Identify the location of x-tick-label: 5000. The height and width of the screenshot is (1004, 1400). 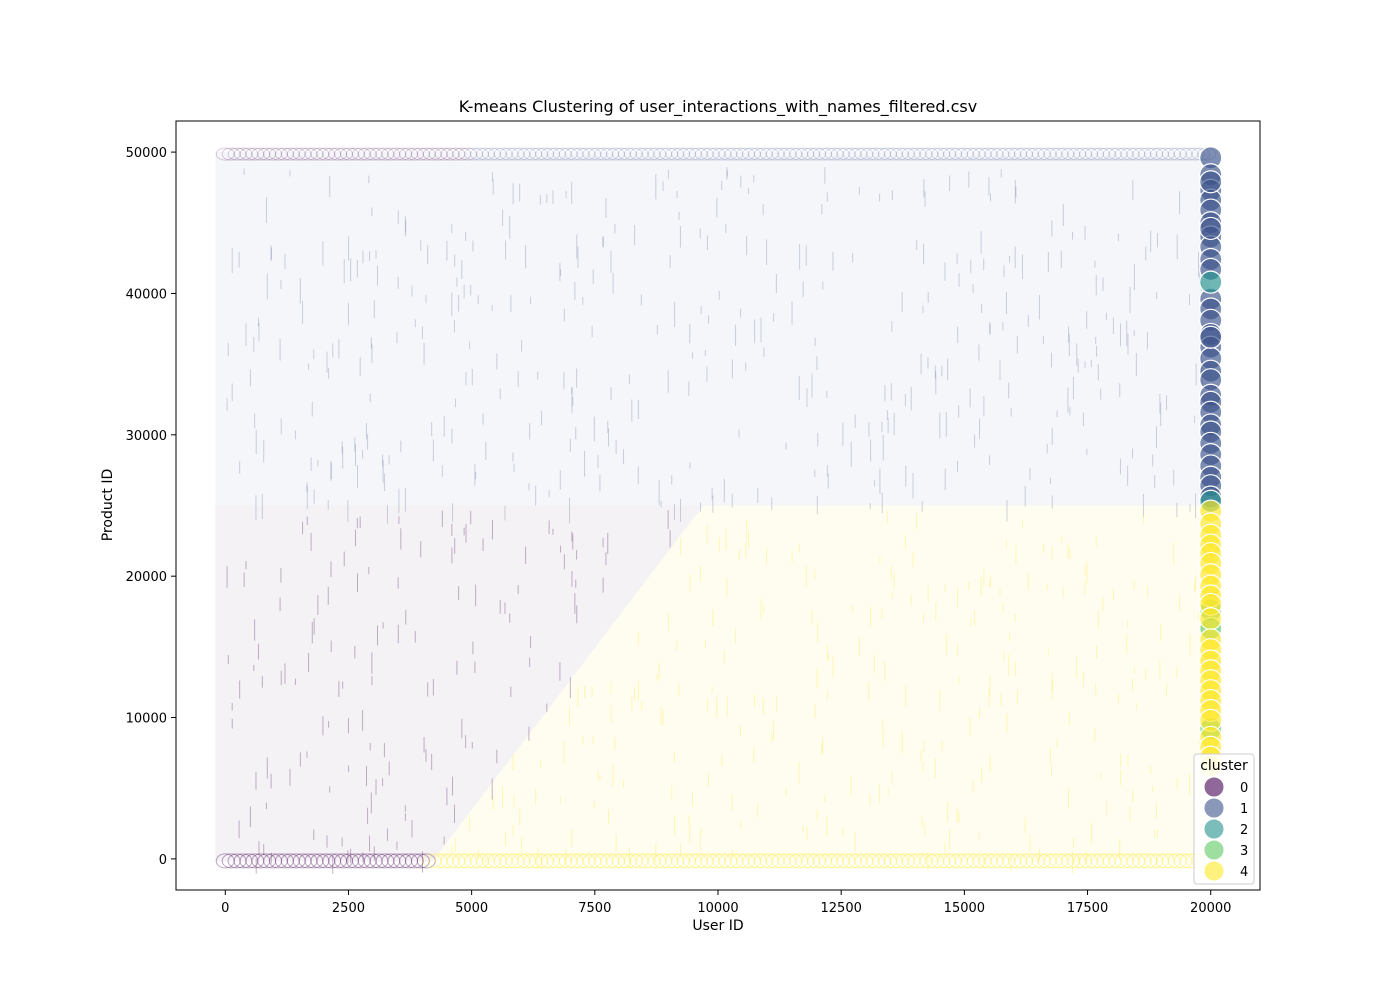
(471, 908).